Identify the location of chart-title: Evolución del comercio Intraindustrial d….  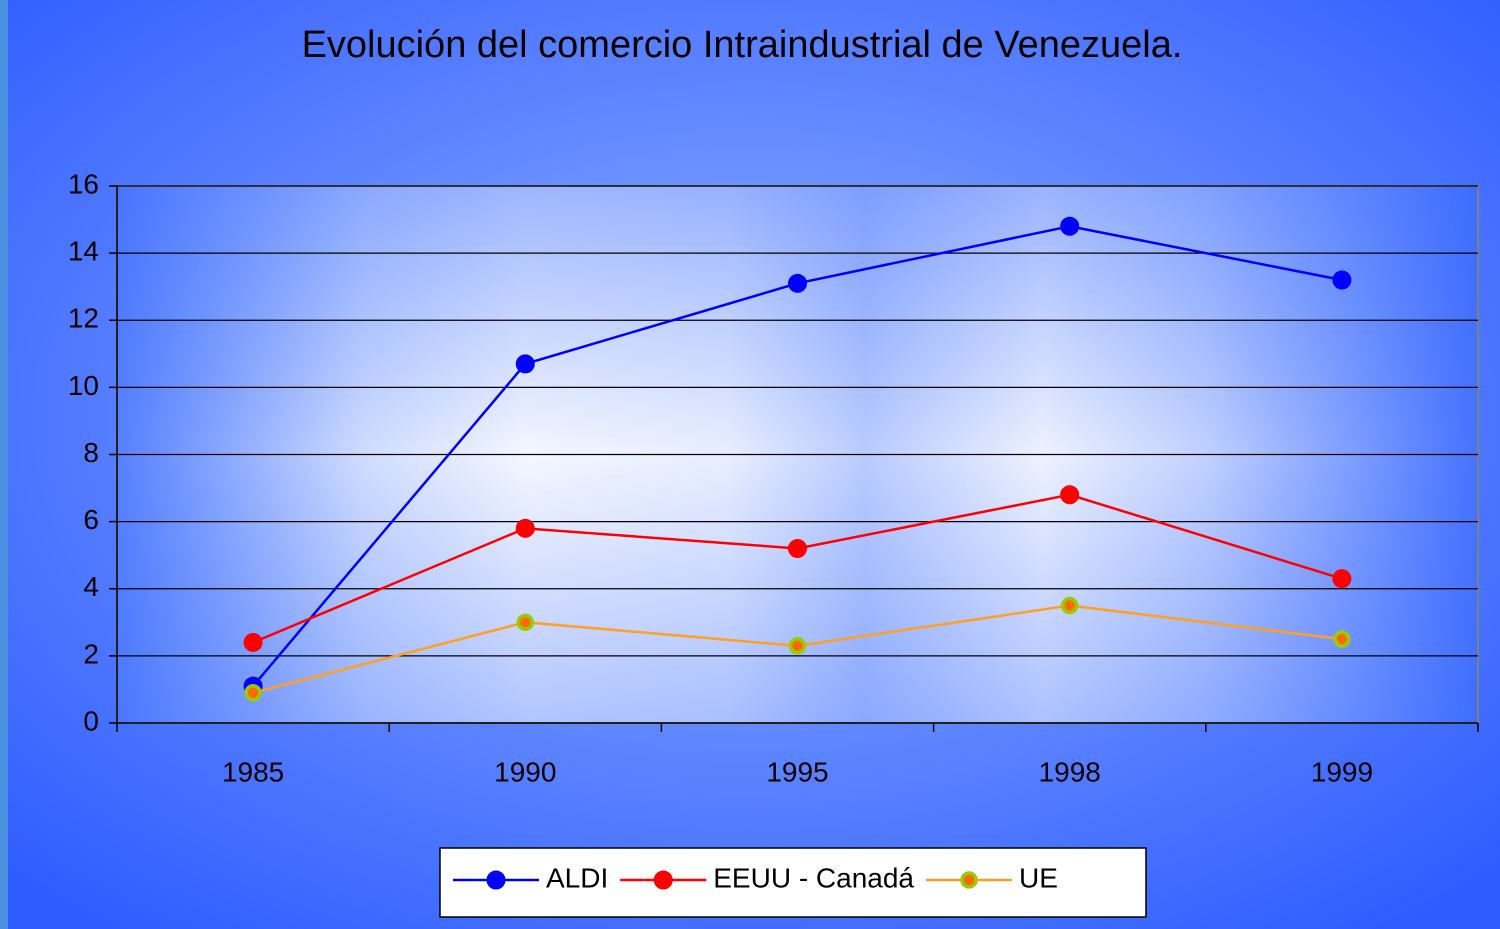
(742, 45).